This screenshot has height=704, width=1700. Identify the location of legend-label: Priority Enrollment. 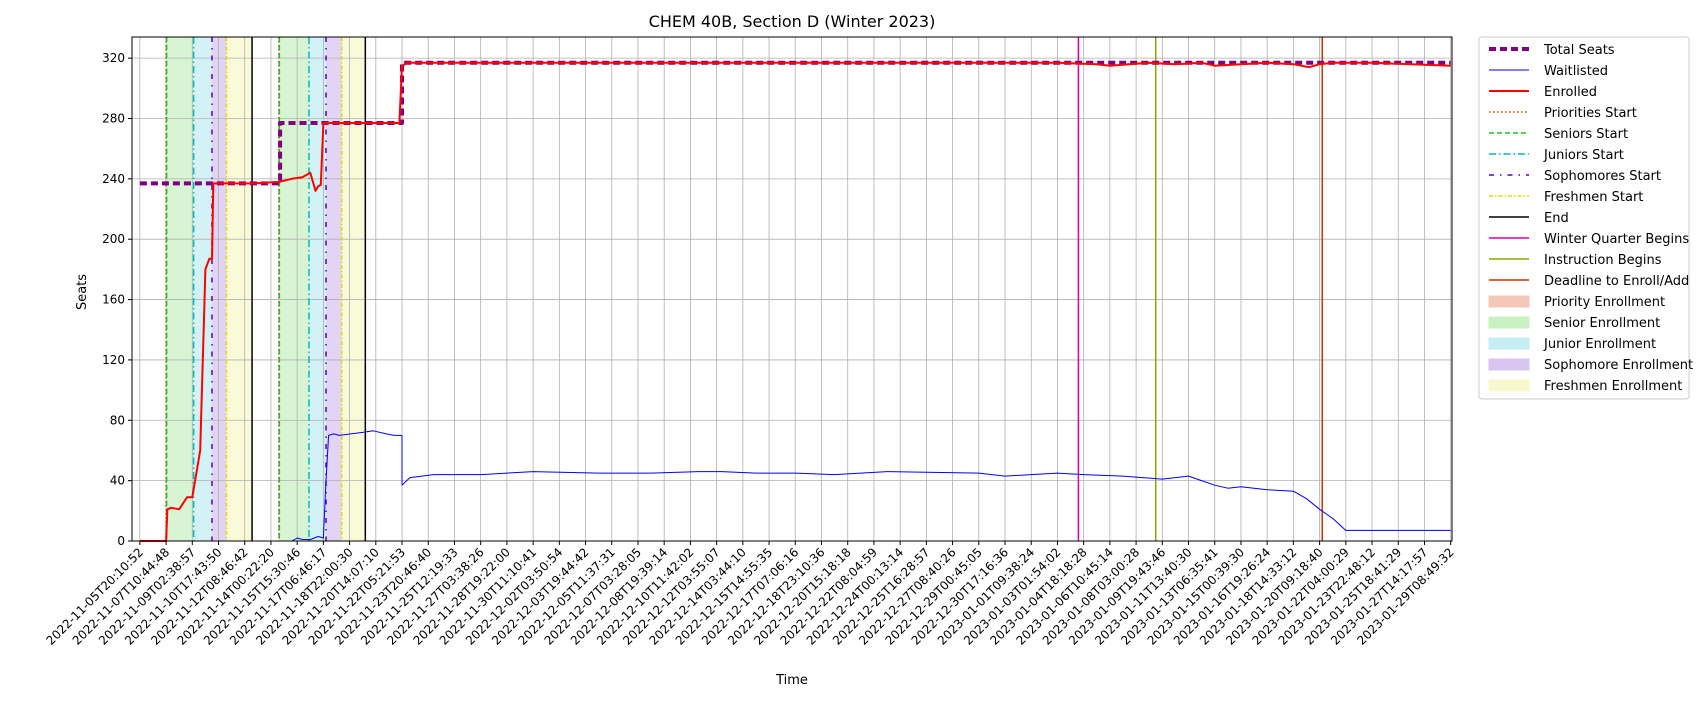
(1604, 302).